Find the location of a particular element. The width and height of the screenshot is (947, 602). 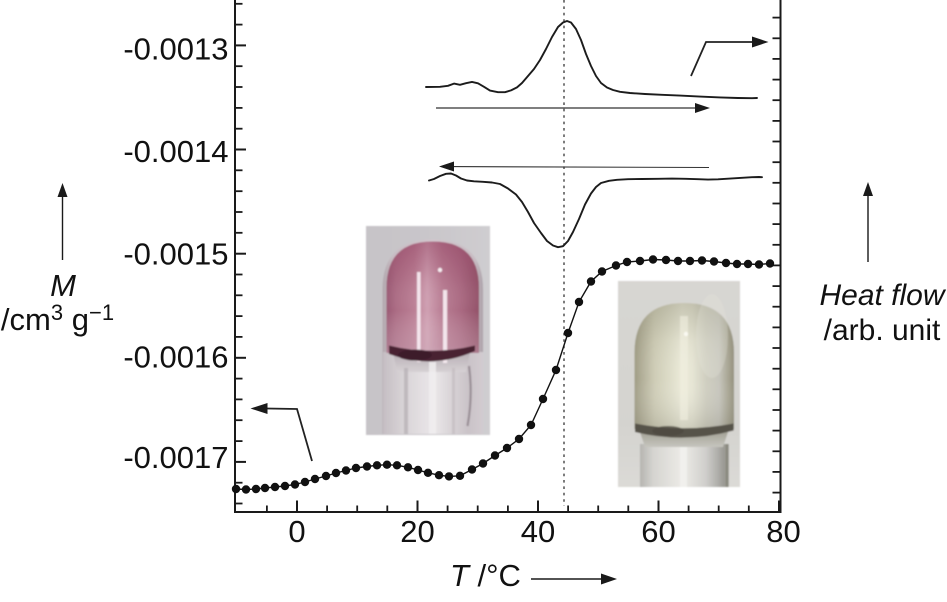

svg-text: 0 is located at coordinates (296, 531).